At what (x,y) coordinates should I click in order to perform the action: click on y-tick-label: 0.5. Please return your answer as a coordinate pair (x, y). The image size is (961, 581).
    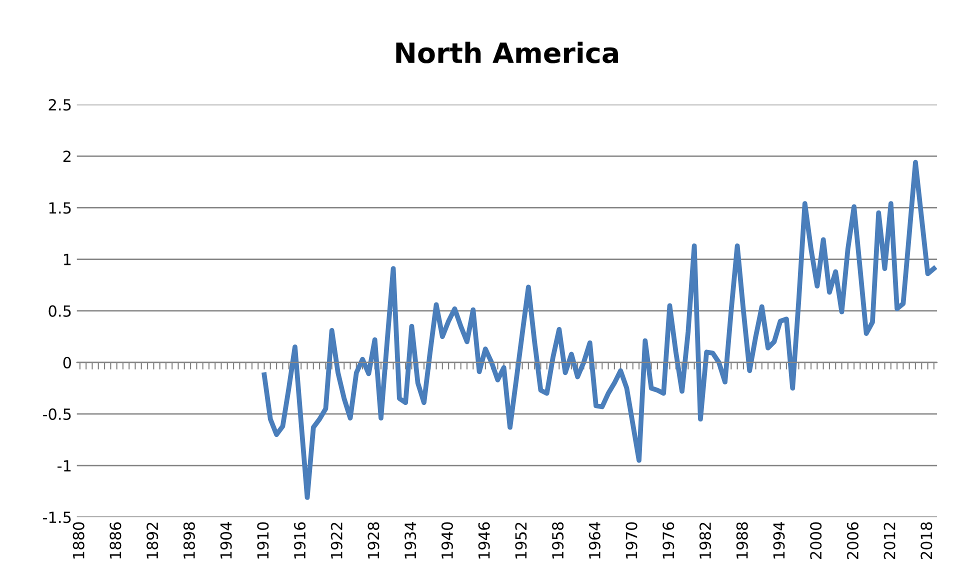
    Looking at the image, I should click on (59, 311).